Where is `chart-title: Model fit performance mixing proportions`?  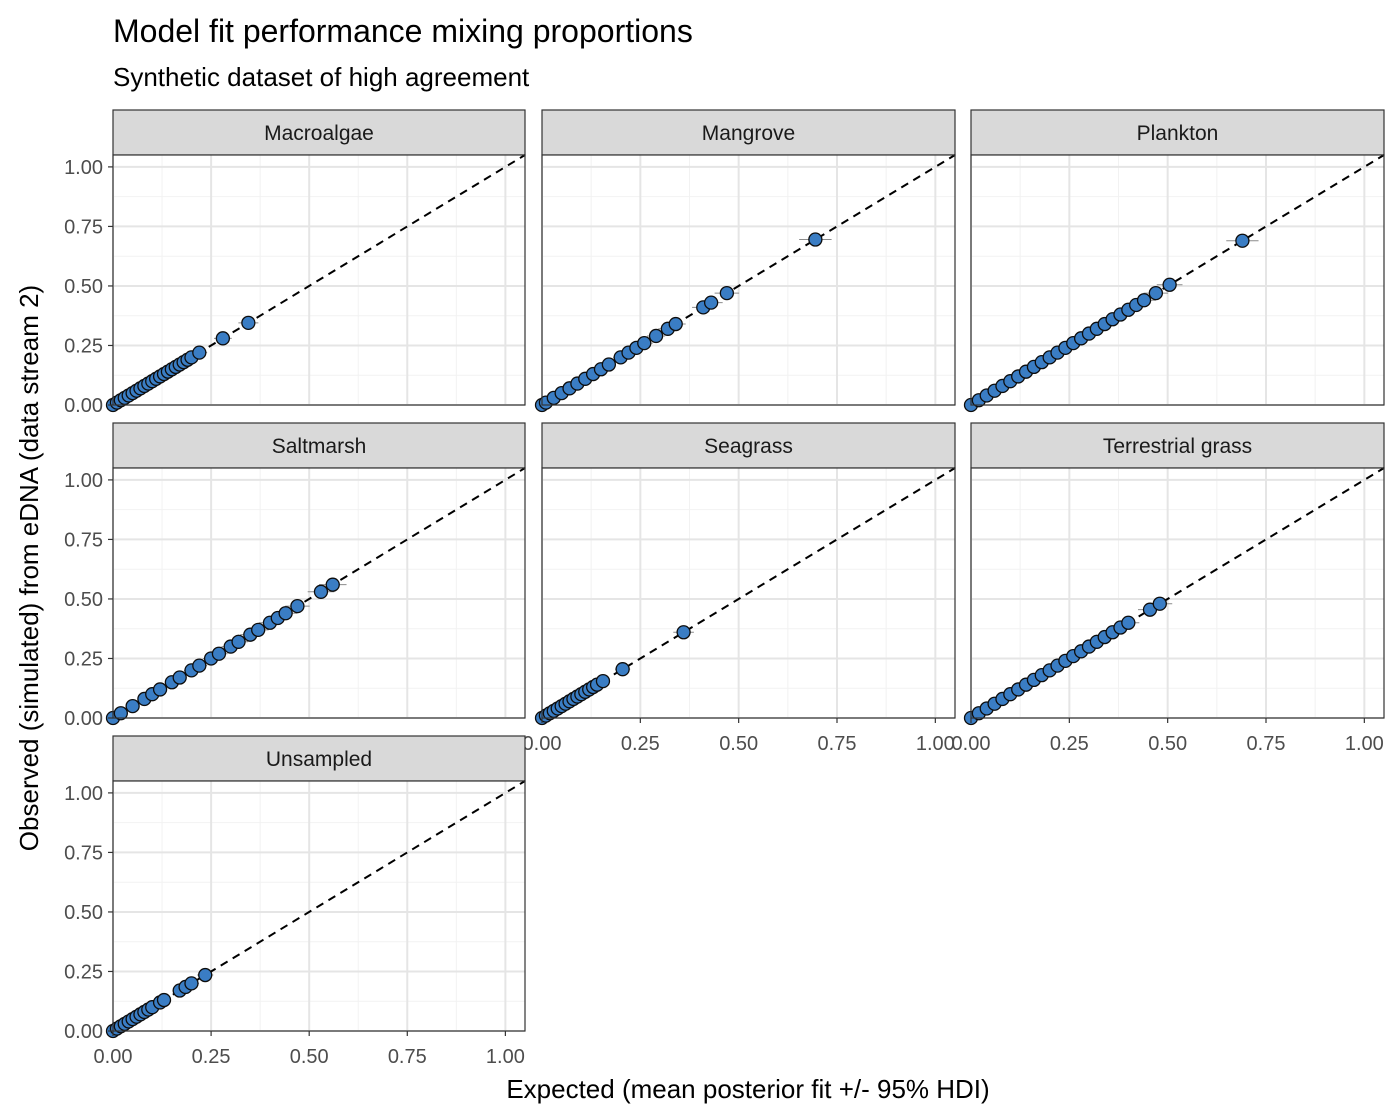
chart-title: Model fit performance mixing proportions is located at coordinates (403, 31).